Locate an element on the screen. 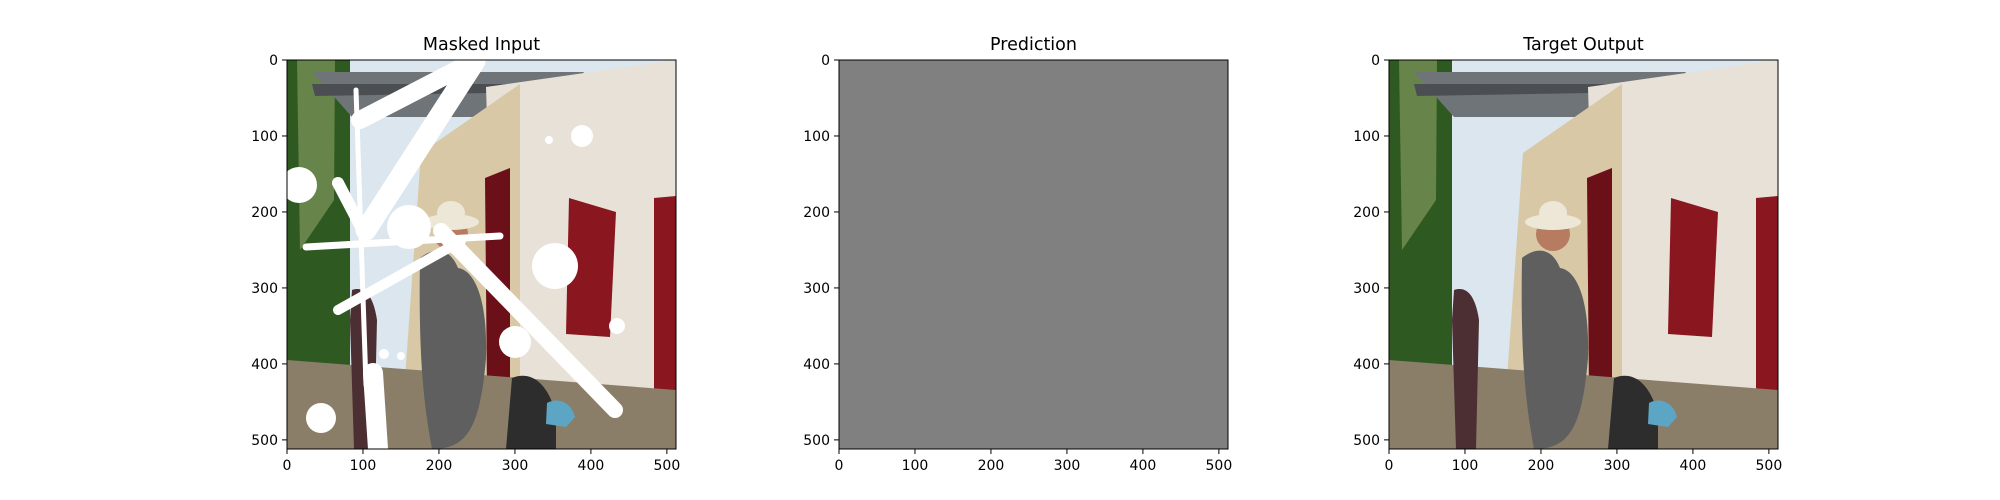  mask-strokes is located at coordinates (456, 254).